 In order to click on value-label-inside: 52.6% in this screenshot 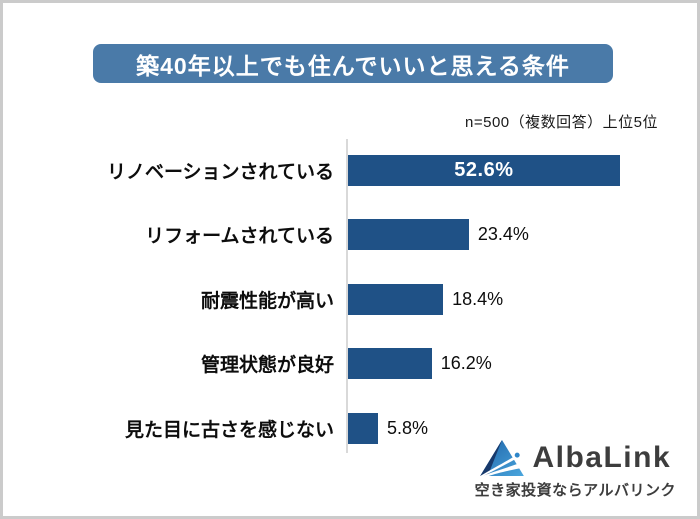, I will do `click(484, 169)`.